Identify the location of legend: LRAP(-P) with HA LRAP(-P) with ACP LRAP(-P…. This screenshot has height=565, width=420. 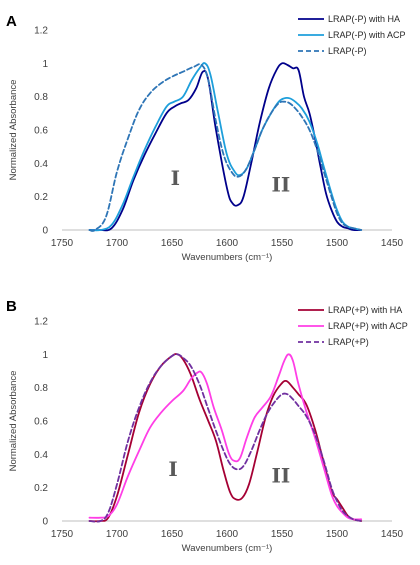
(352, 35).